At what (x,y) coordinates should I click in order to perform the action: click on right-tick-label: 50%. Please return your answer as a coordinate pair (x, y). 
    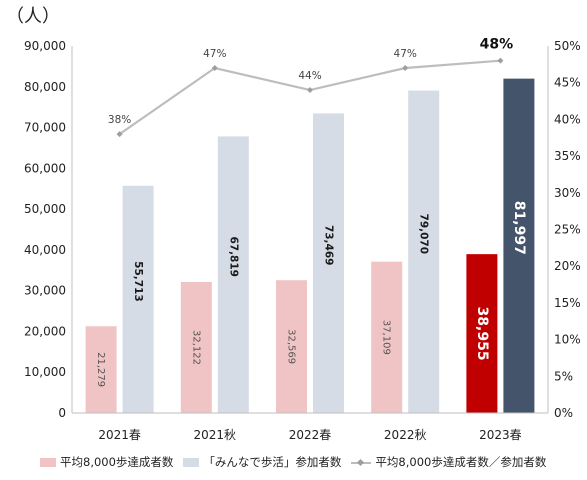
    Looking at the image, I should click on (567, 46).